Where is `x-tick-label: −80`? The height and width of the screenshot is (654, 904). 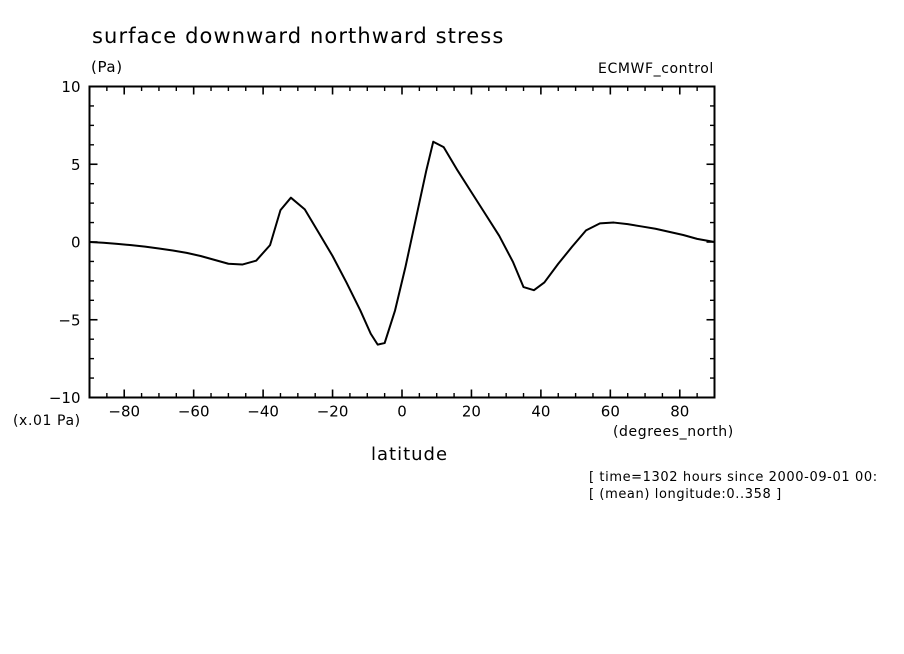 x-tick-label: −80 is located at coordinates (124, 412).